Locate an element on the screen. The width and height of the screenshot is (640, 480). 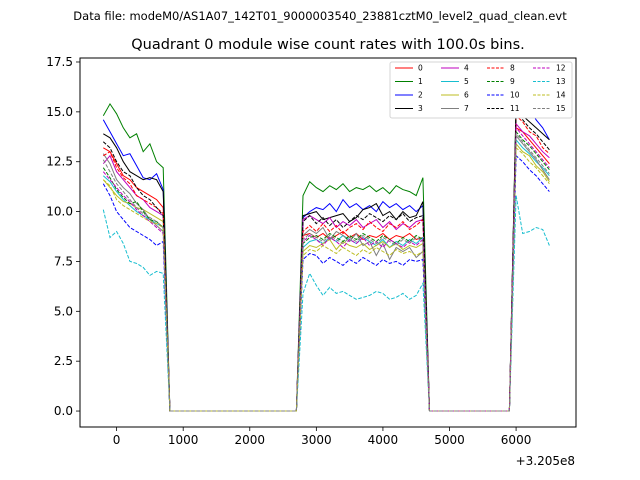
x-tick-label: 0 is located at coordinates (117, 440).